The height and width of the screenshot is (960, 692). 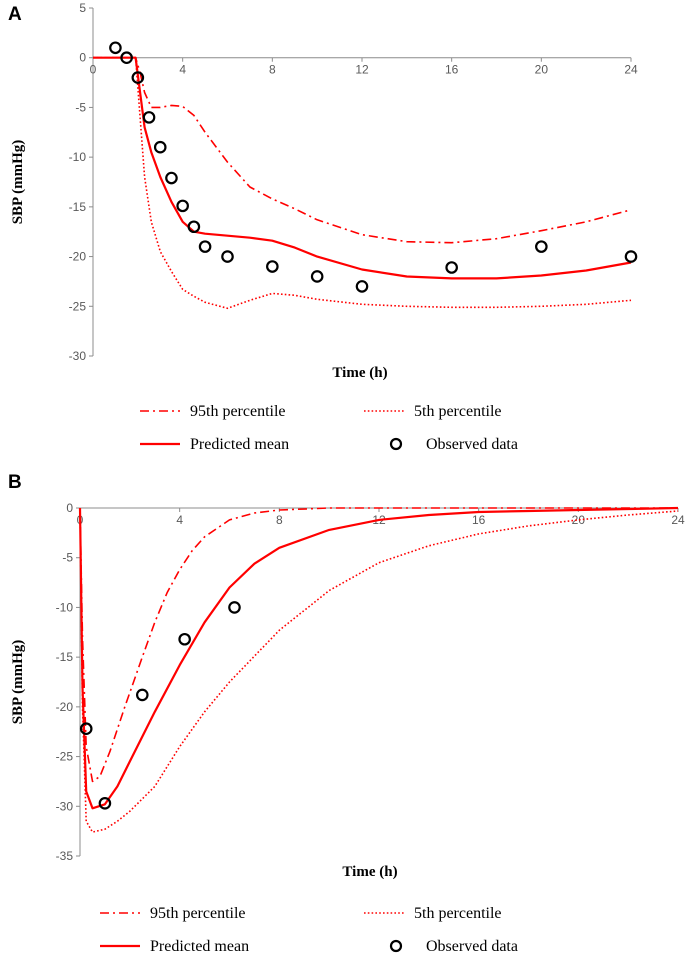 What do you see at coordinates (362, 70) in the screenshot?
I see `x-tick-label: 12` at bounding box center [362, 70].